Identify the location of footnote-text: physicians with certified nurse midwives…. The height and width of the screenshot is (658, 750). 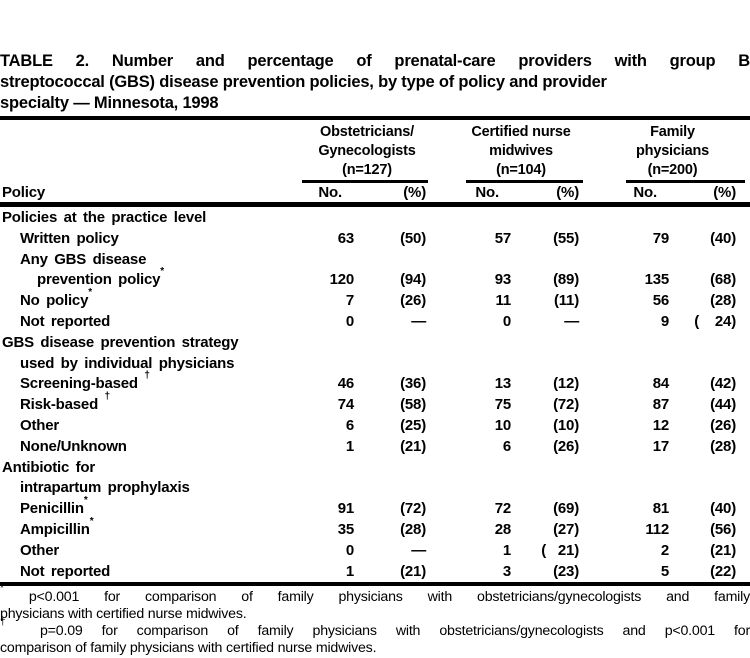
(123, 614).